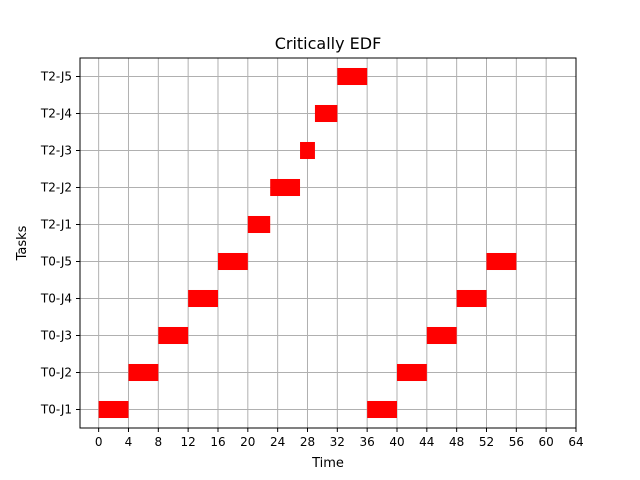 This screenshot has width=640, height=480. I want to click on x-tick-label: 48, so click(456, 442).